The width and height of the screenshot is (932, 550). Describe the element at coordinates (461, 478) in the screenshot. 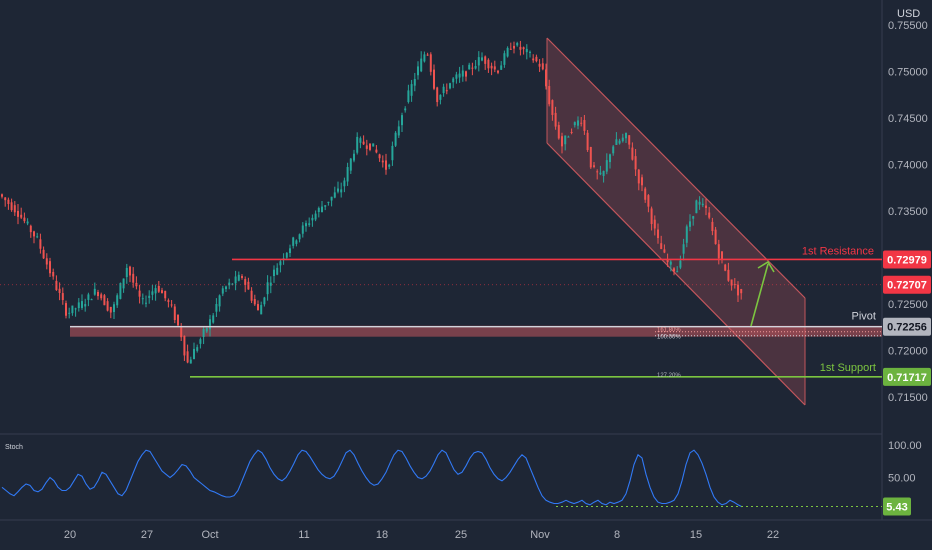

I see `stochastic-pane: Stoch 100.00 50.00 5.43` at that location.